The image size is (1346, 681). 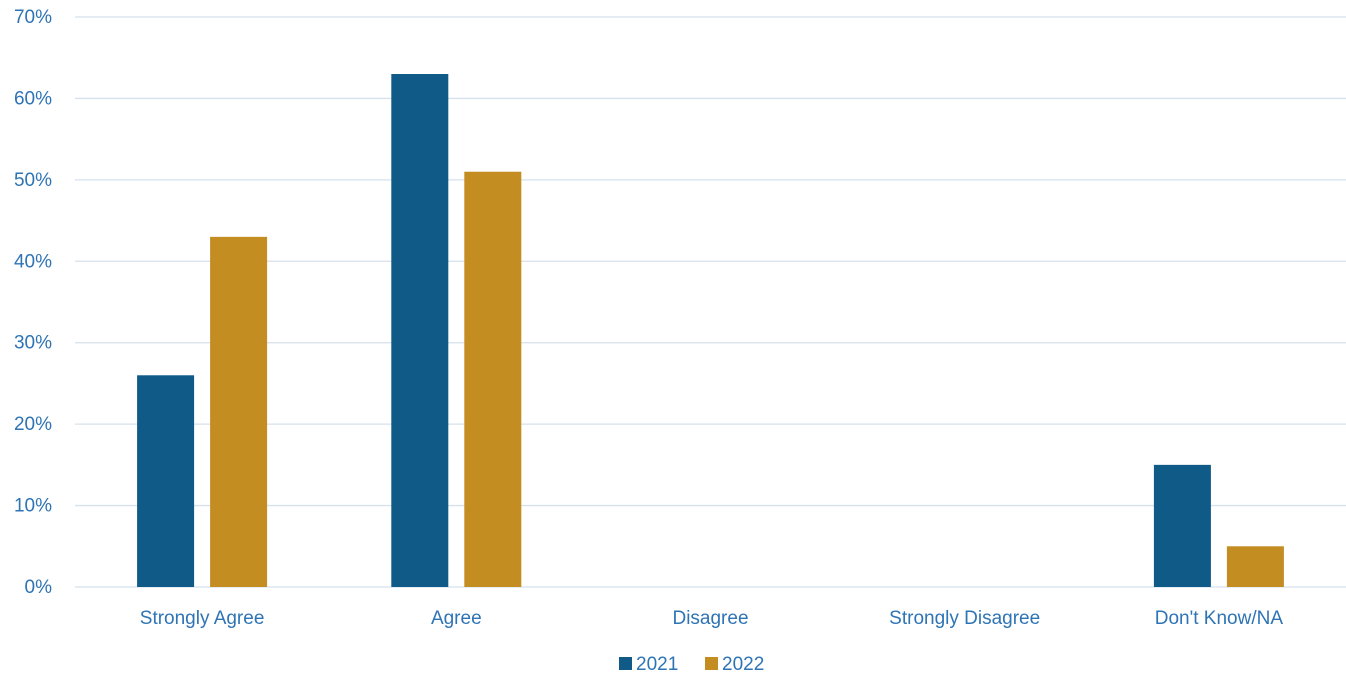 I want to click on x-category-label: Disagree, so click(x=710, y=618).